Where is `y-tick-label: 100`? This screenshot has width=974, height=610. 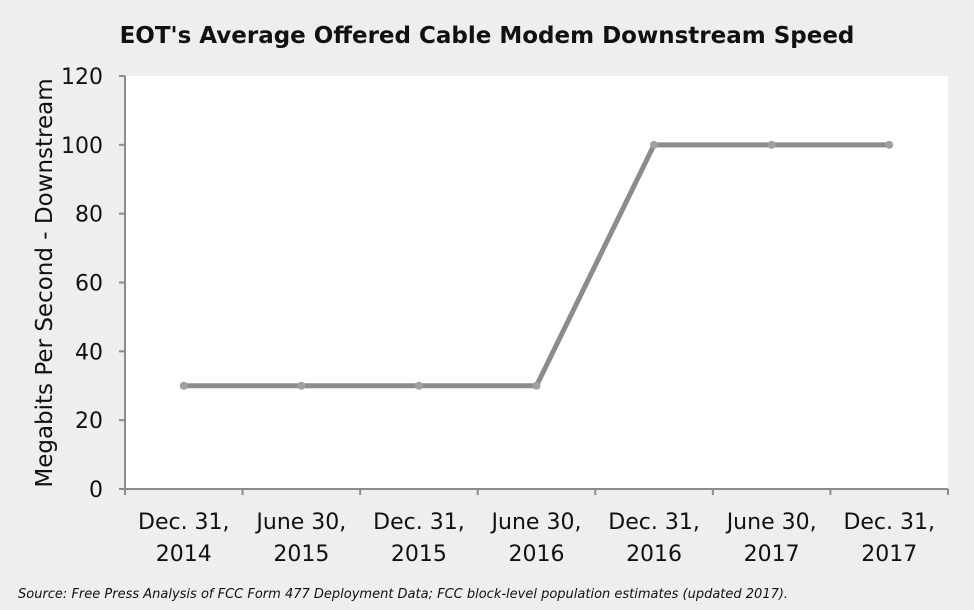
y-tick-label: 100 is located at coordinates (82, 146).